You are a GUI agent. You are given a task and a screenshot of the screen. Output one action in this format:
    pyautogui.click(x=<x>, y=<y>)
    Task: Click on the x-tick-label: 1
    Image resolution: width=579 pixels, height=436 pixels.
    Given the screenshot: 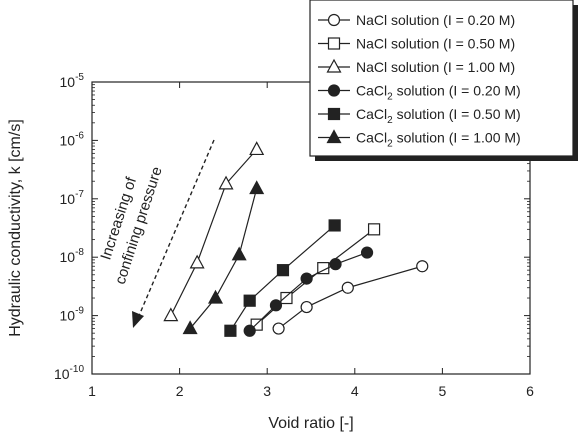 What is the action you would take?
    pyautogui.click(x=92, y=391)
    